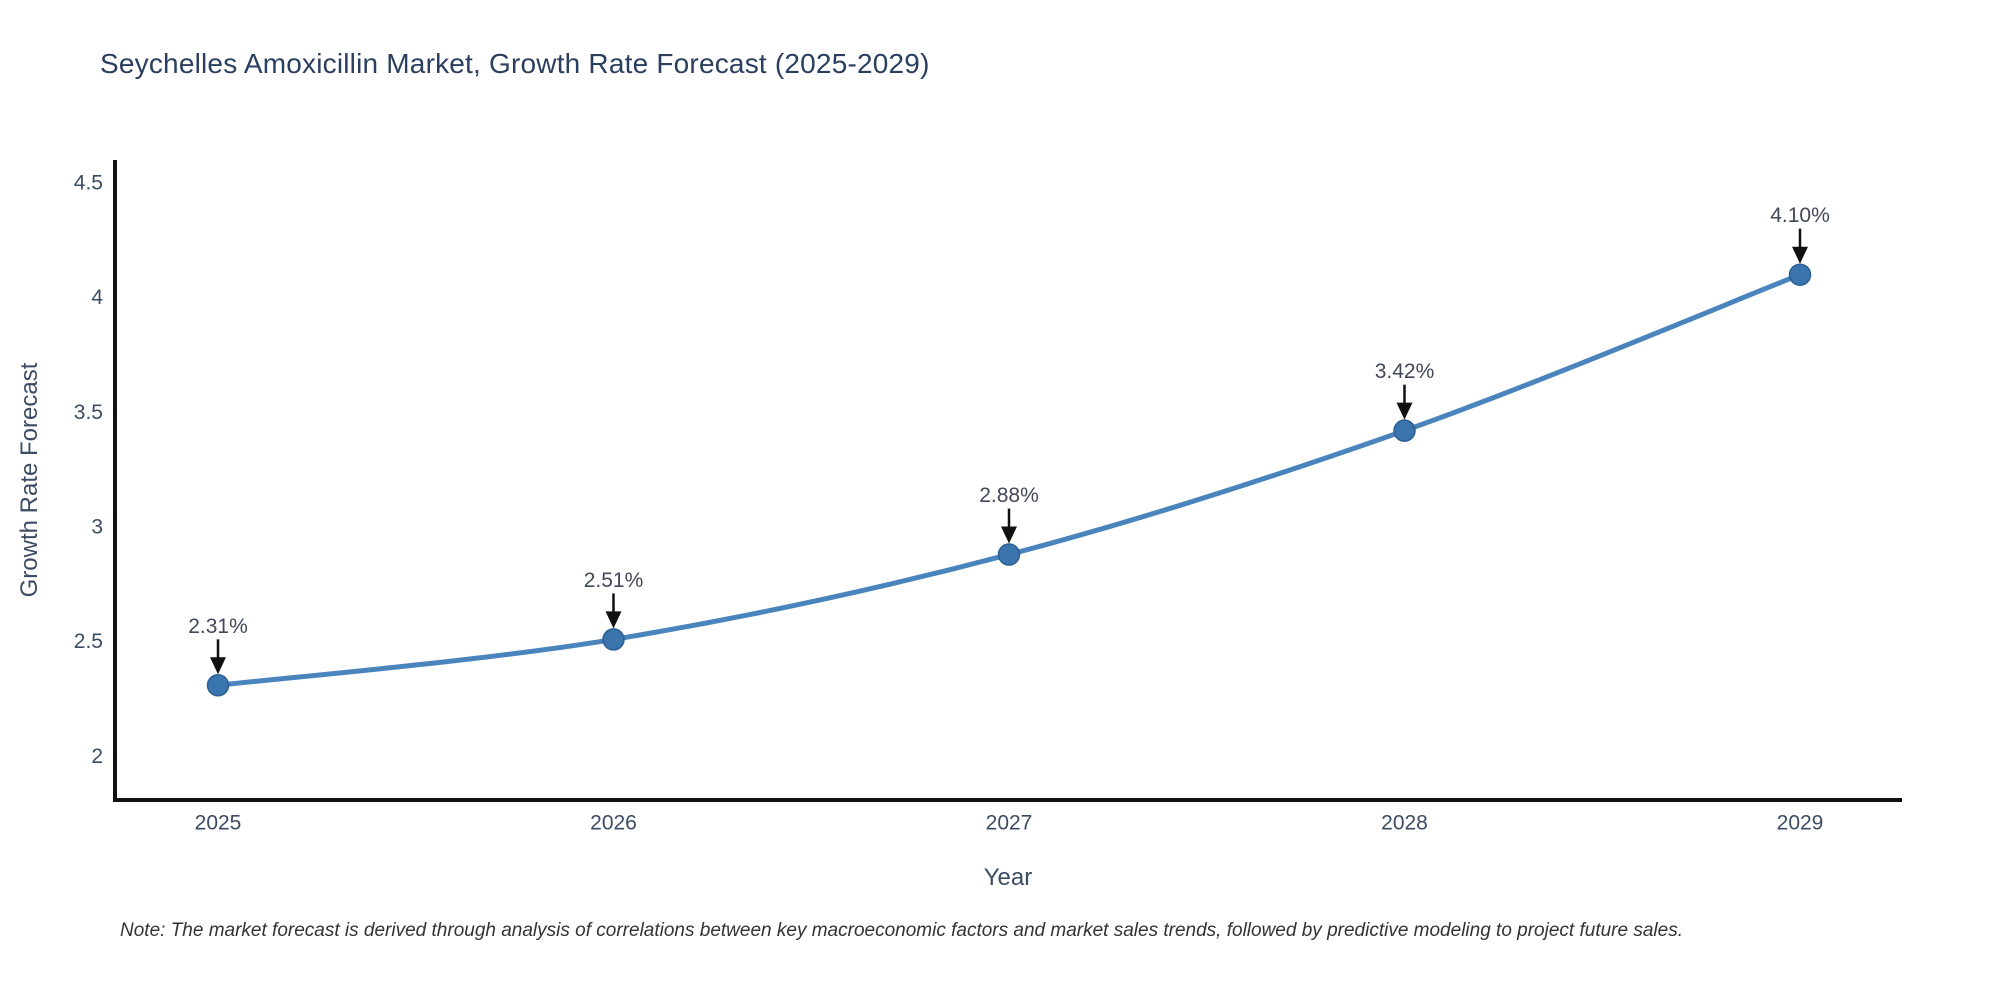 The width and height of the screenshot is (2000, 1000). What do you see at coordinates (1404, 823) in the screenshot?
I see `x-tick-label: 2028` at bounding box center [1404, 823].